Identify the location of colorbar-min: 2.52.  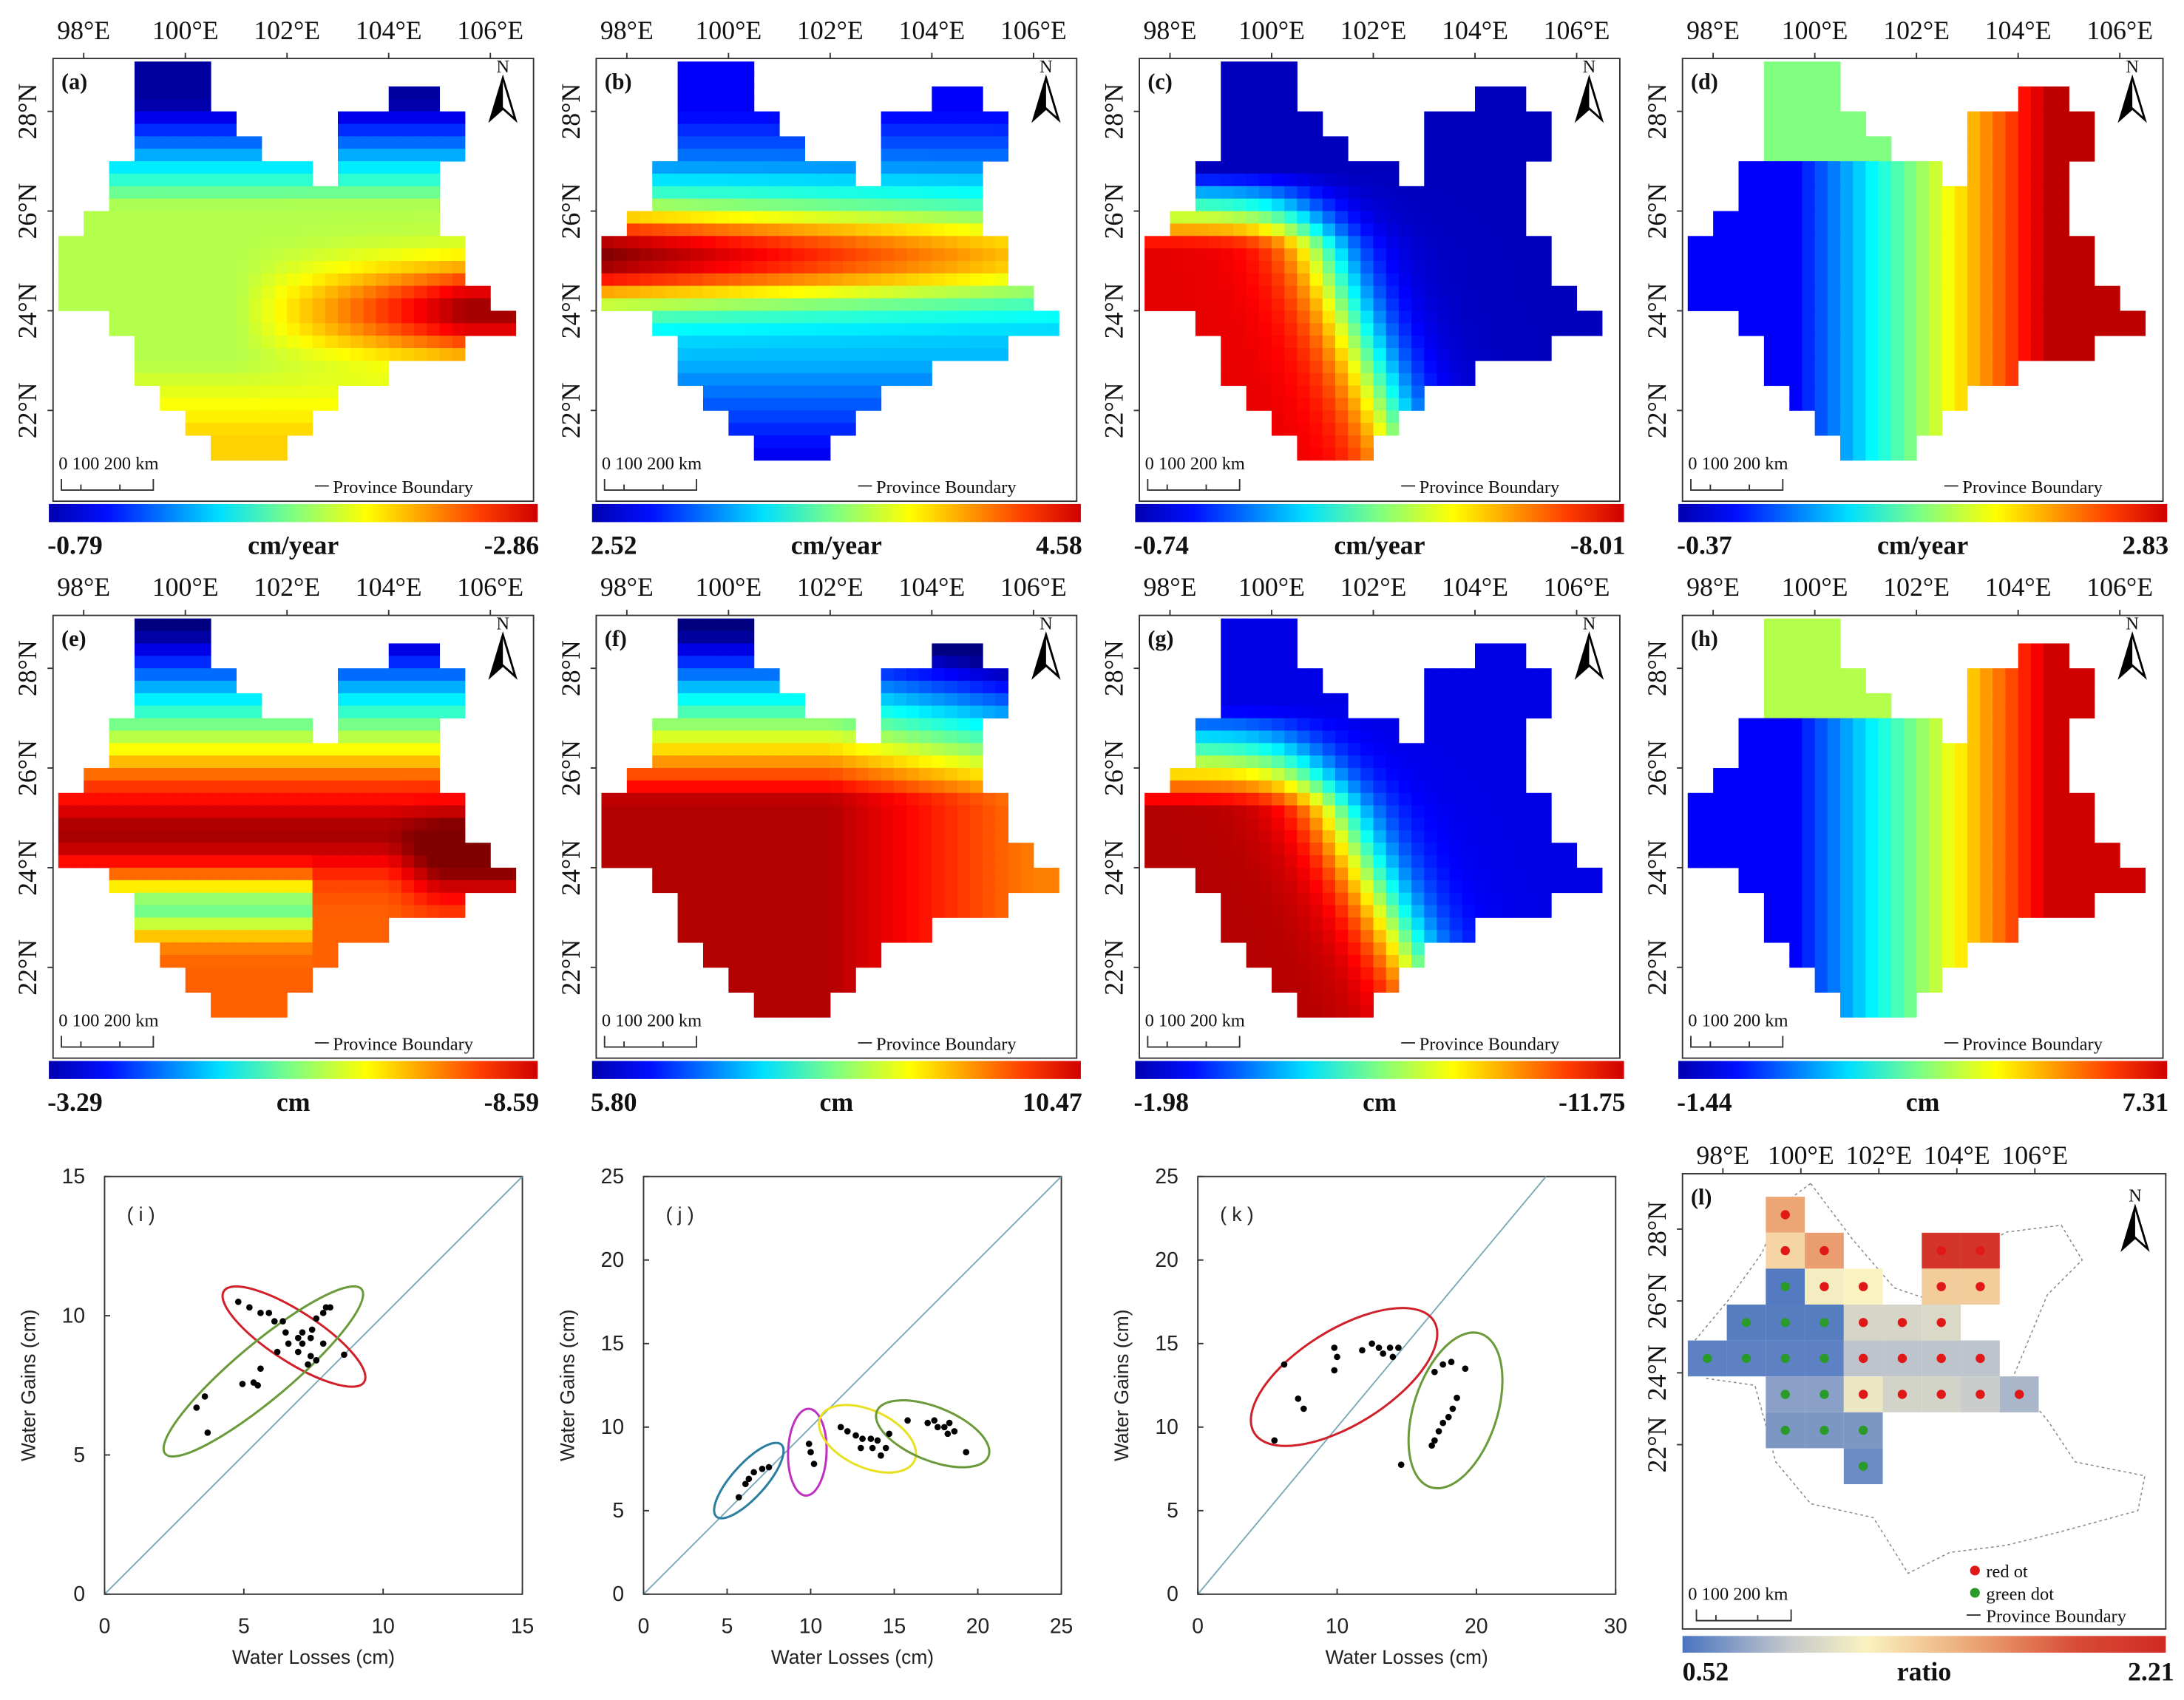
(614, 545).